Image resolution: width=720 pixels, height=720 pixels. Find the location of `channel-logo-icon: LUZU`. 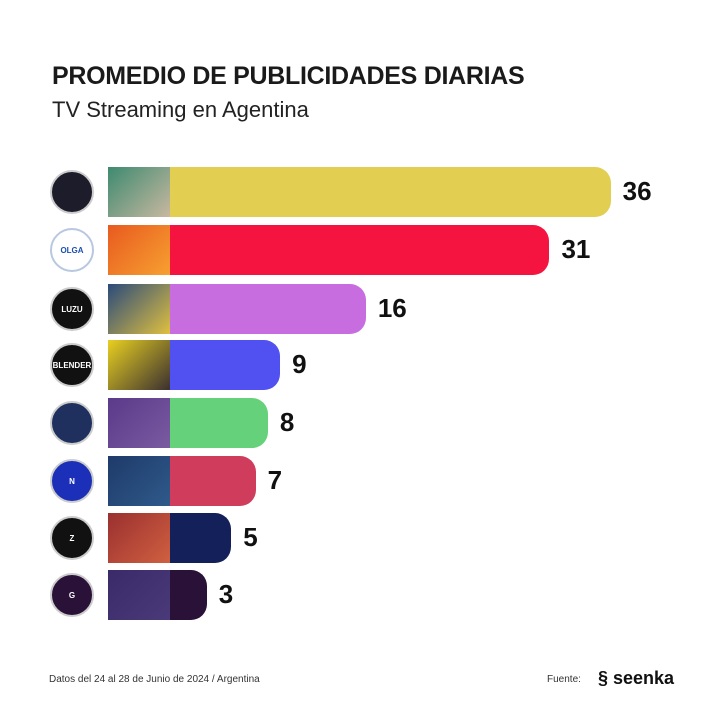

channel-logo-icon: LUZU is located at coordinates (72, 309).